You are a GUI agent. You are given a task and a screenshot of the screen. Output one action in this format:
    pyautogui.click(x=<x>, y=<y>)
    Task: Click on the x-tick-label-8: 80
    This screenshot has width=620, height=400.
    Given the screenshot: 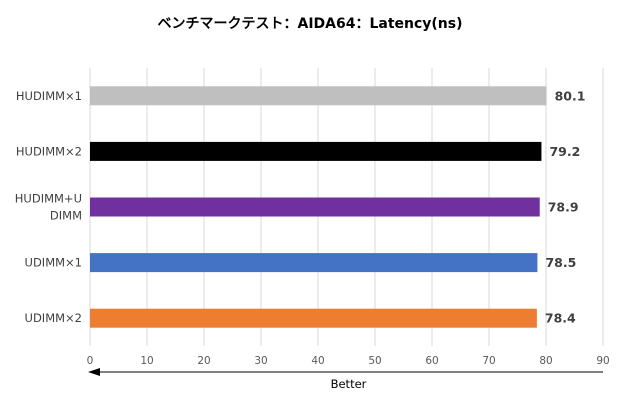 What is the action you would take?
    pyautogui.click(x=545, y=361)
    